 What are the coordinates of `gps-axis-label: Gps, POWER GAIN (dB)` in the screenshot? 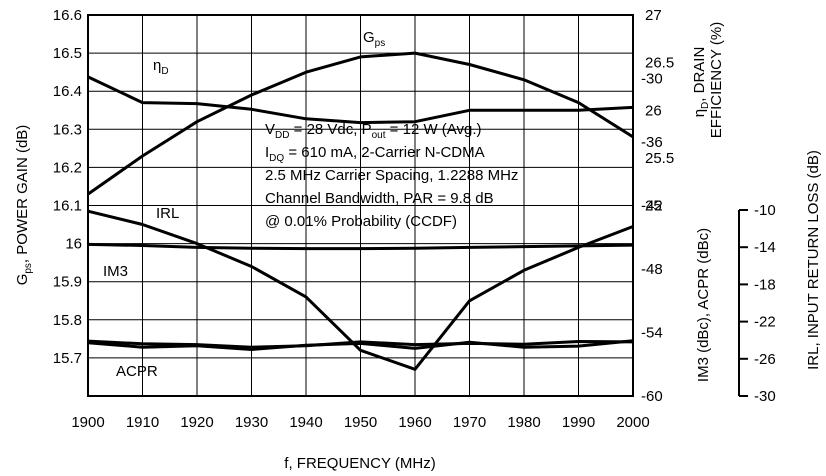 It's located at (24, 205).